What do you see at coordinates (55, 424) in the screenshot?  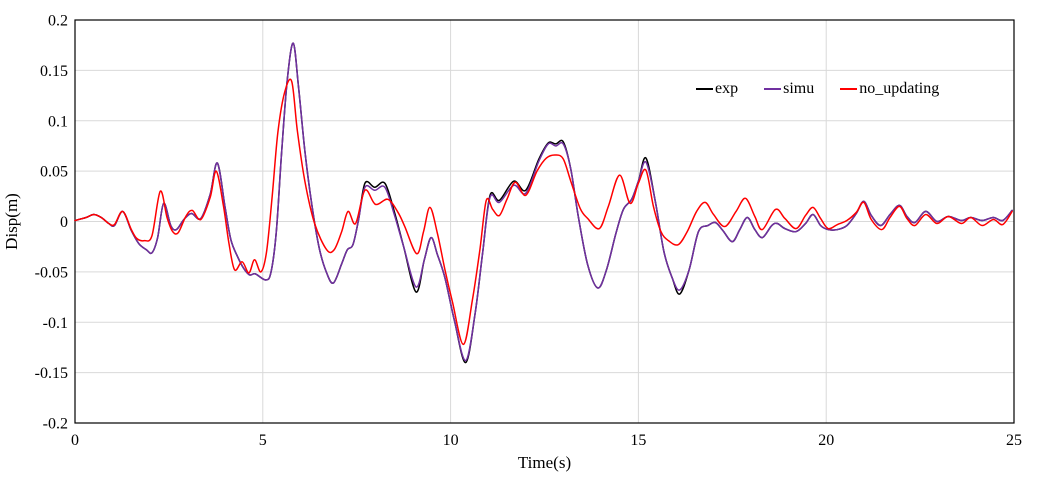 I see `y-tick-label: -0.2` at bounding box center [55, 424].